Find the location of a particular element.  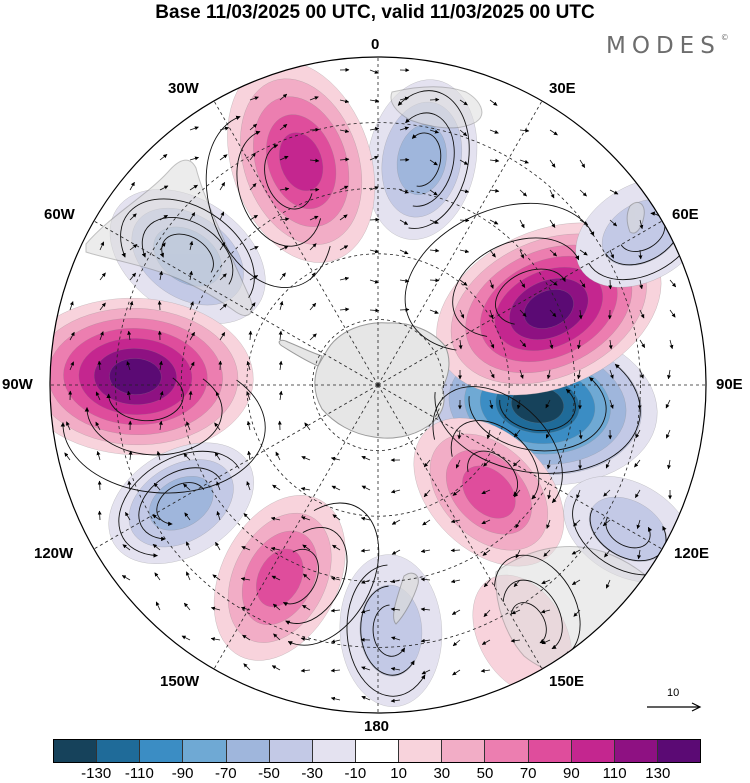

reference-arrow-icon is located at coordinates (674, 707).